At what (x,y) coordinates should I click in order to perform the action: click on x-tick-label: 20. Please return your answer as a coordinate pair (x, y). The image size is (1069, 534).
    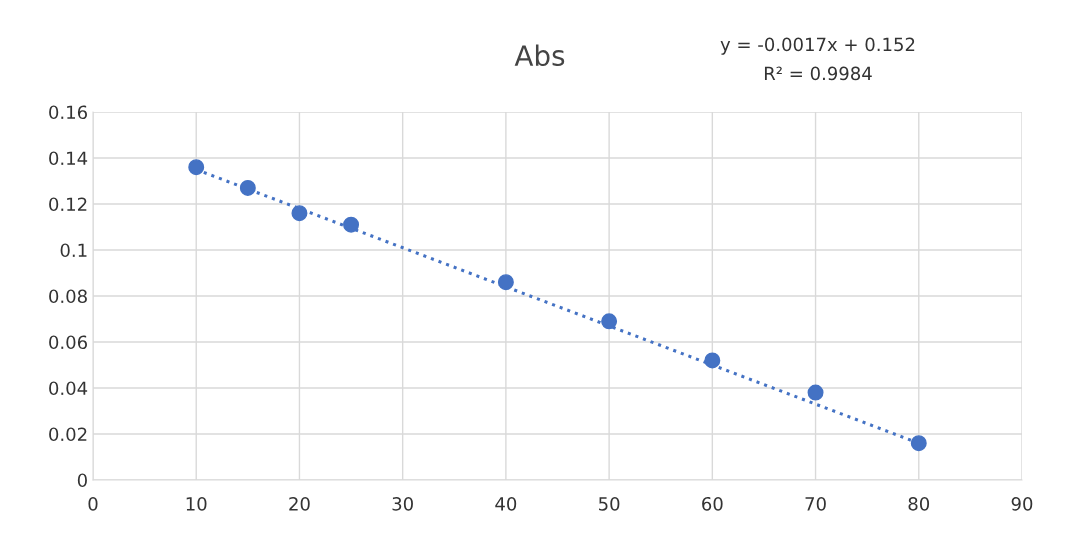
    Looking at the image, I should click on (299, 503).